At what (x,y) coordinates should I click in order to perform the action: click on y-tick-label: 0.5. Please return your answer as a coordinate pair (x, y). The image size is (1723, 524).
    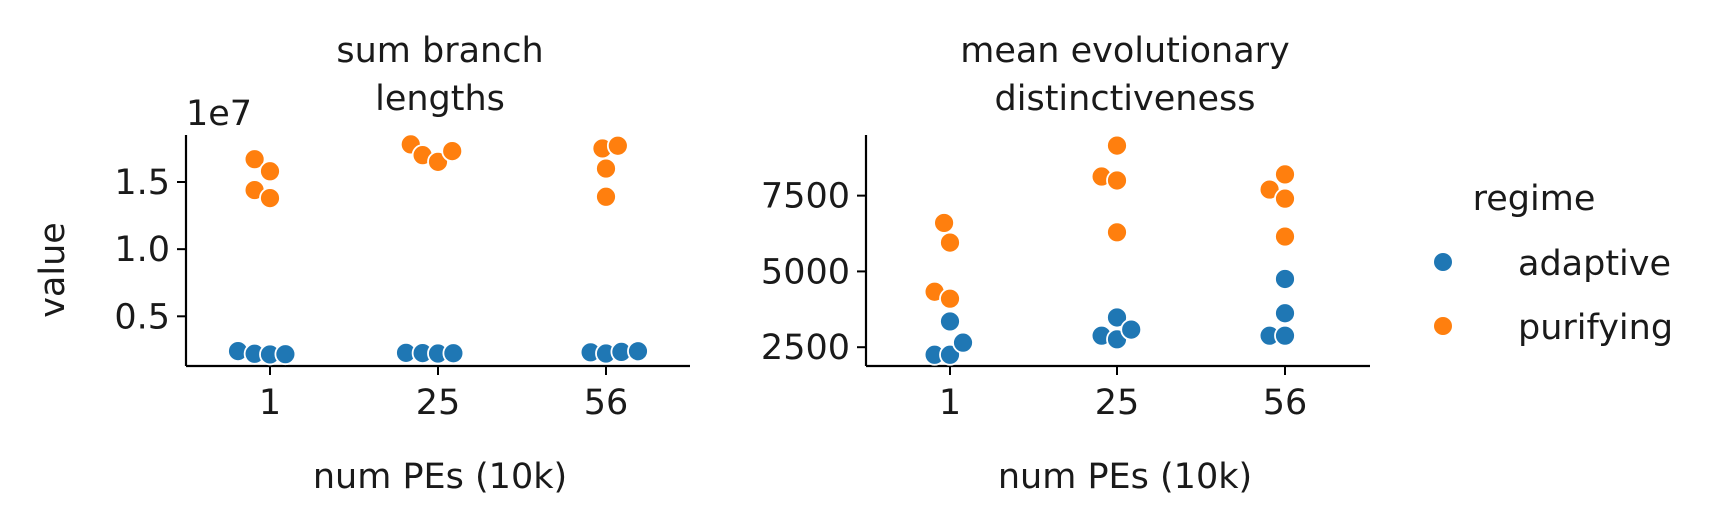
    Looking at the image, I should click on (142, 317).